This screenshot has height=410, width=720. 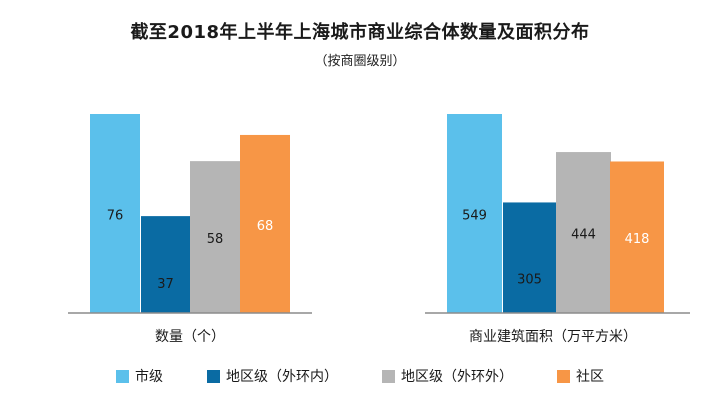 I want to click on x-axis-label: 商业建筑面积（万平方米）, so click(x=553, y=337).